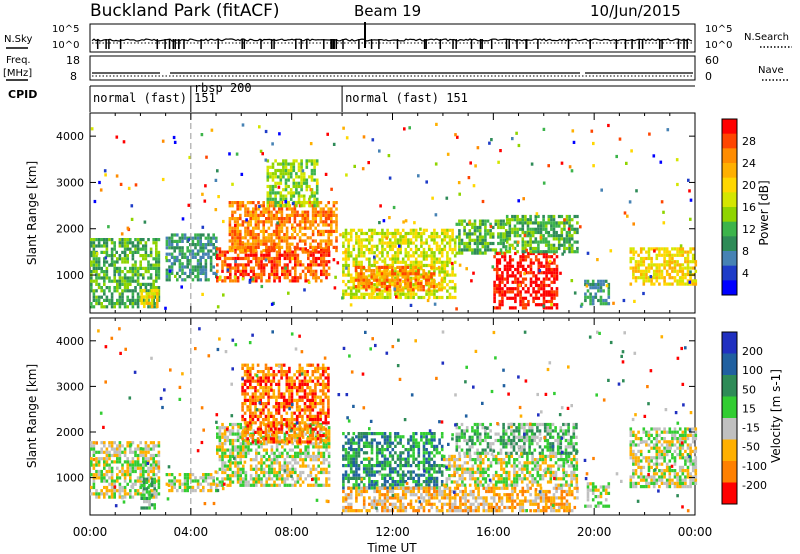 The width and height of the screenshot is (800, 554). Describe the element at coordinates (771, 70) in the screenshot. I see `nave-label: Nave` at that location.